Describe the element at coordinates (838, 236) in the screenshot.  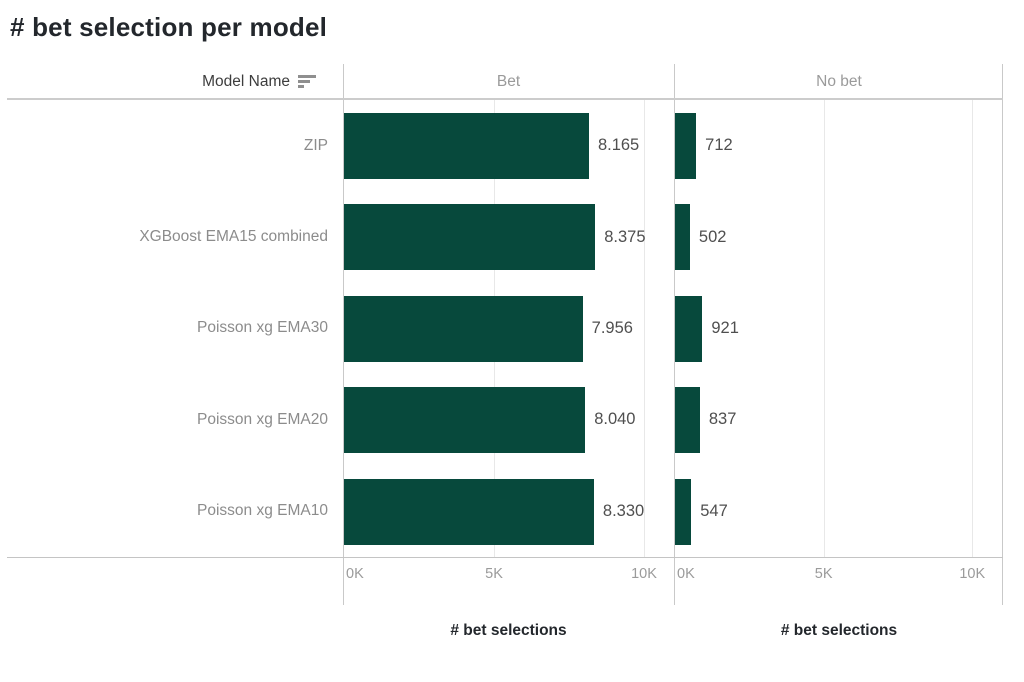
I see `bar-row: 502` at that location.